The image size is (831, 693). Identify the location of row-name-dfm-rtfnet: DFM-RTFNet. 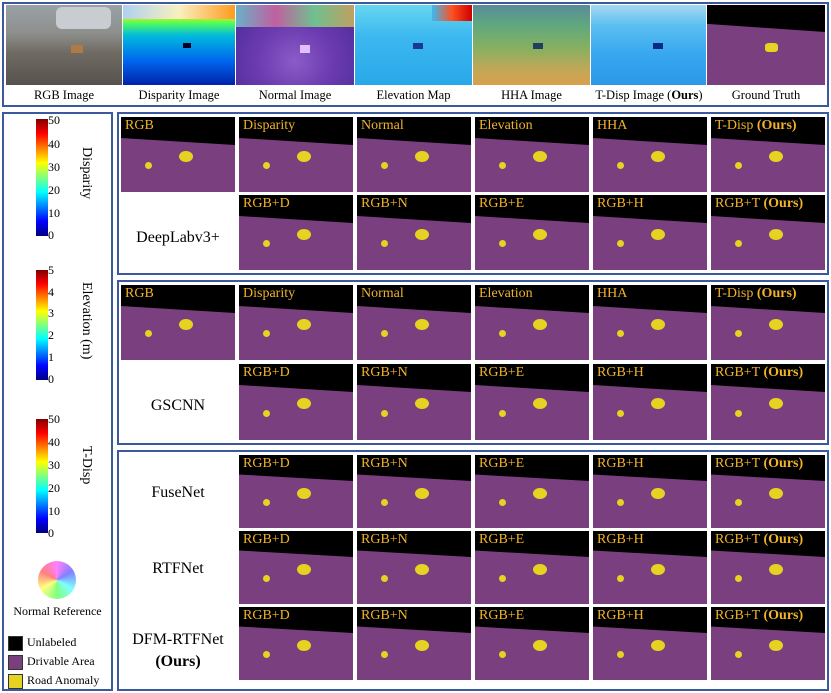
(178, 639).